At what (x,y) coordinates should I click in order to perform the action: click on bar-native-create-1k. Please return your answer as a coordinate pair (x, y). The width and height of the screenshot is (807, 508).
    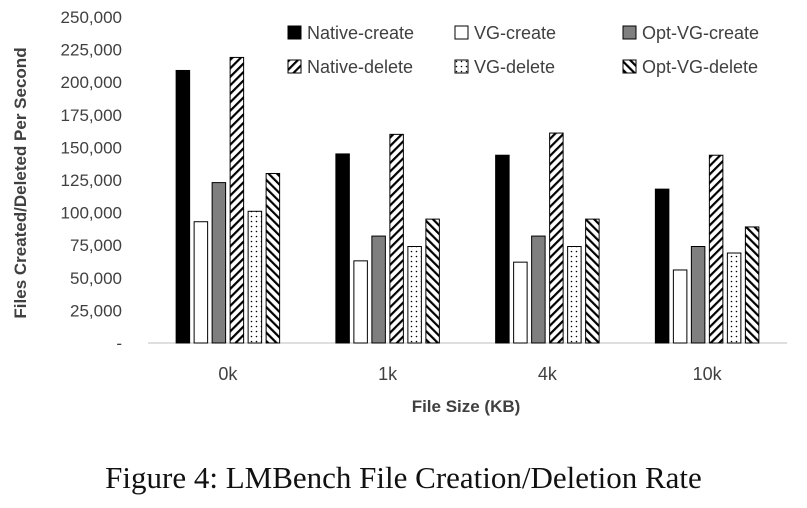
    Looking at the image, I should click on (342, 248).